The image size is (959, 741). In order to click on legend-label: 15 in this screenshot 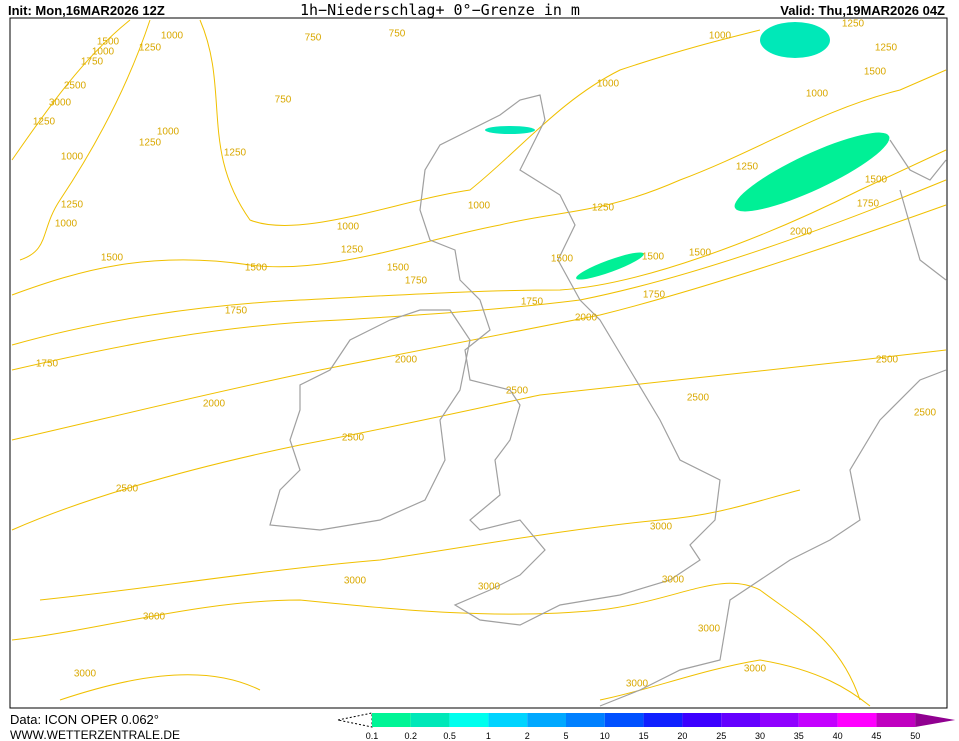, I will do `click(644, 736)`.